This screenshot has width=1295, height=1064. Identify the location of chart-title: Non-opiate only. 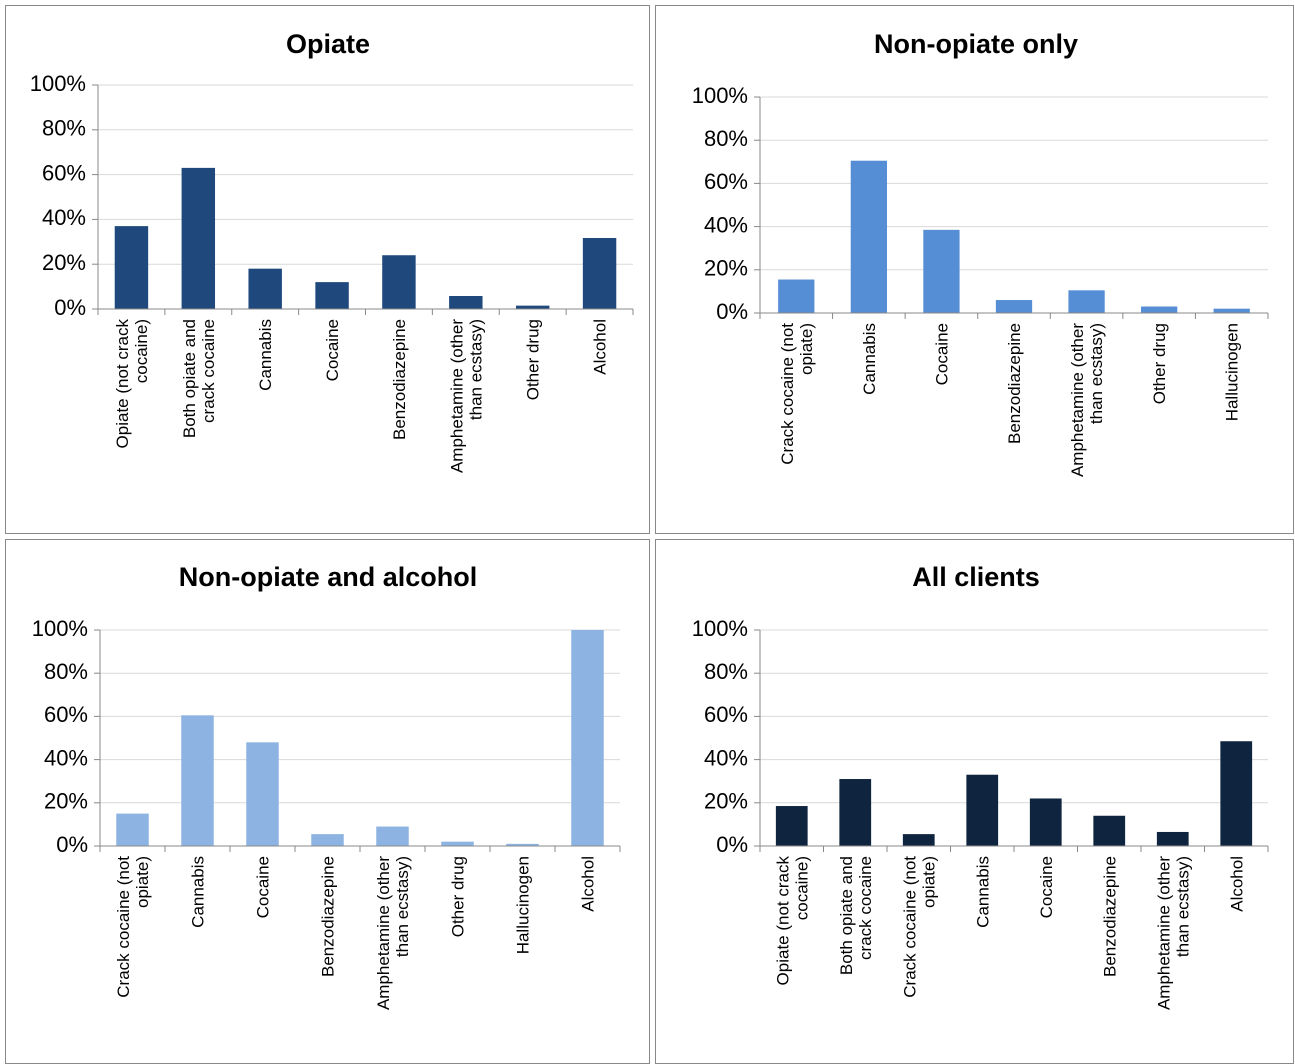
(976, 44).